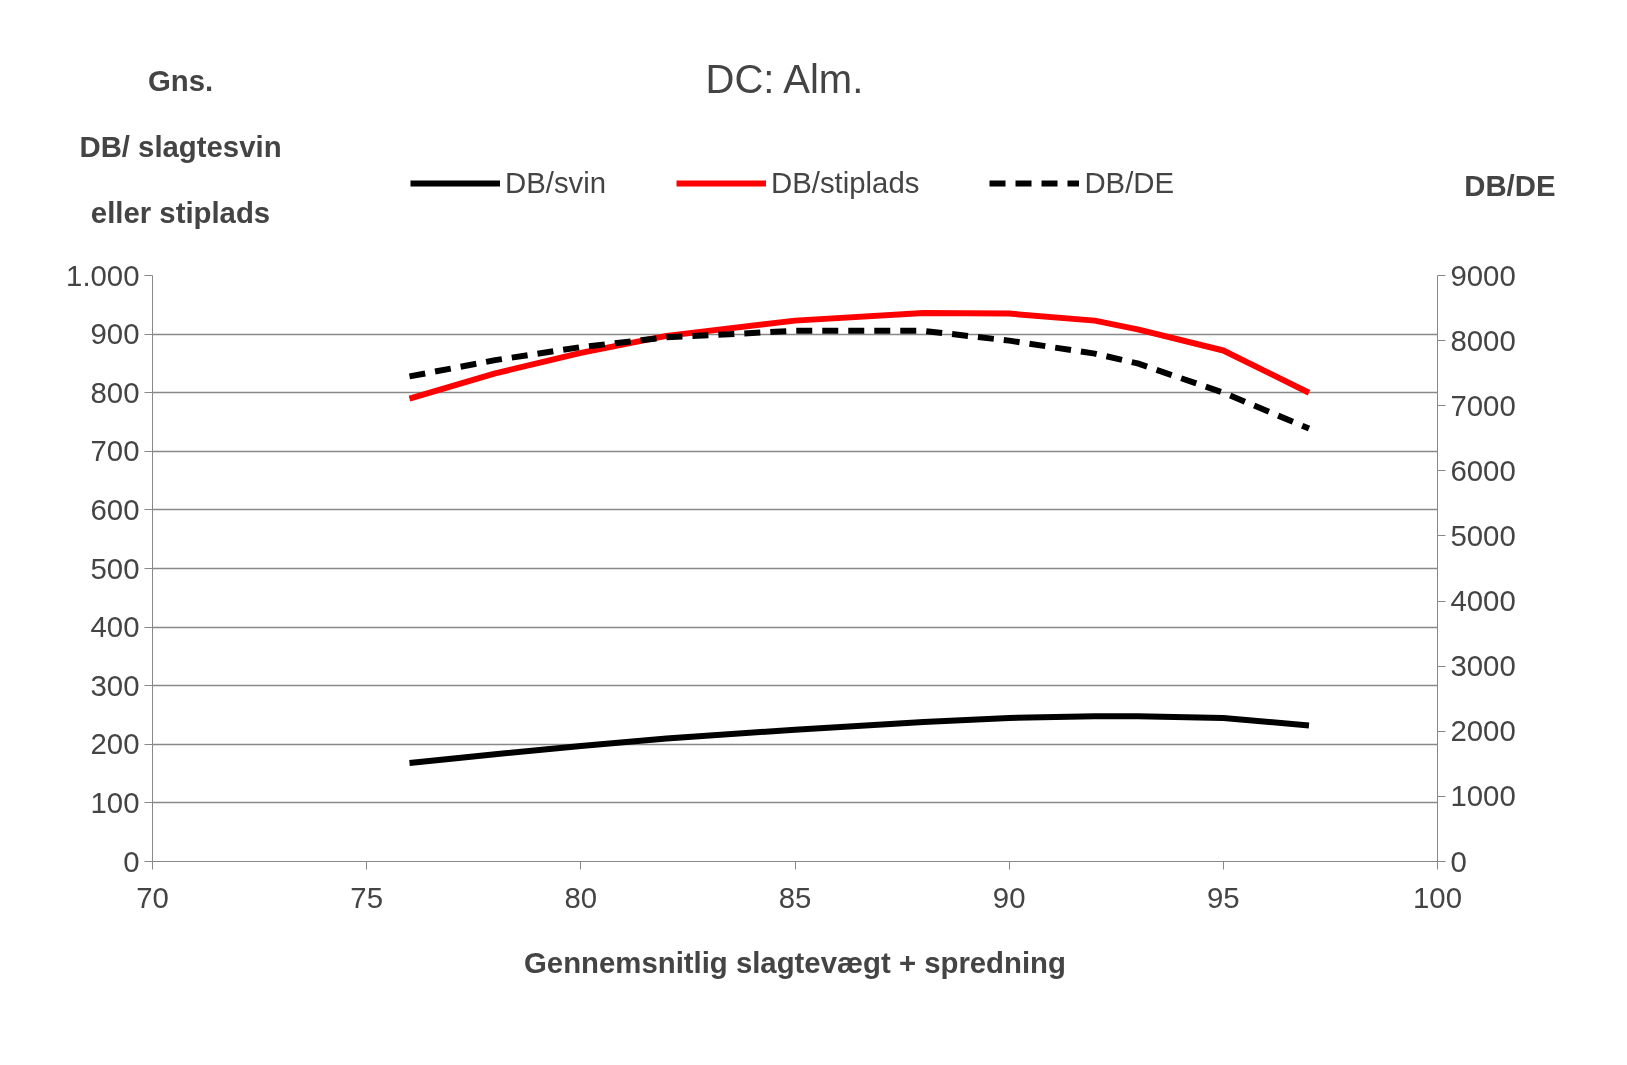 The image size is (1627, 1065). What do you see at coordinates (1458, 861) in the screenshot?
I see `y2-tick-label: 0` at bounding box center [1458, 861].